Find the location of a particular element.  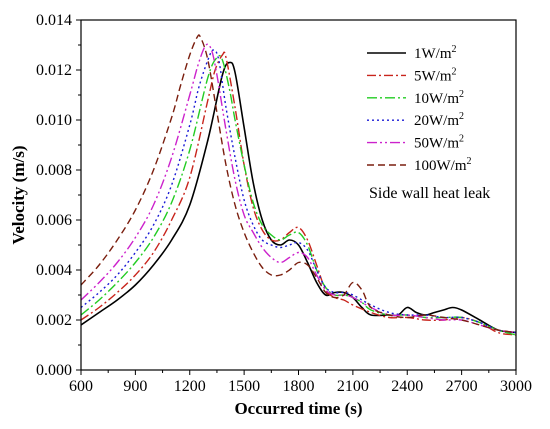

legend-label-1: 1W/m2 is located at coordinates (435, 53).